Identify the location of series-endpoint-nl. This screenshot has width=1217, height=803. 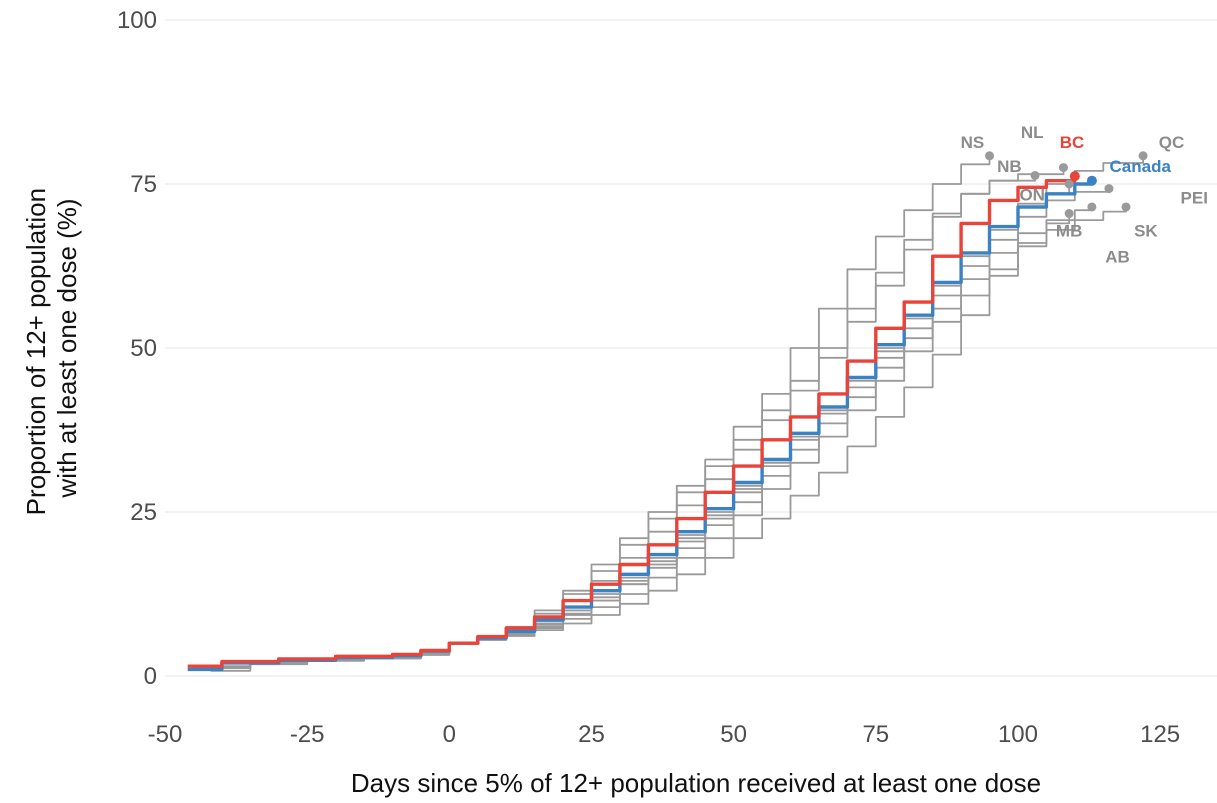
(1063, 168).